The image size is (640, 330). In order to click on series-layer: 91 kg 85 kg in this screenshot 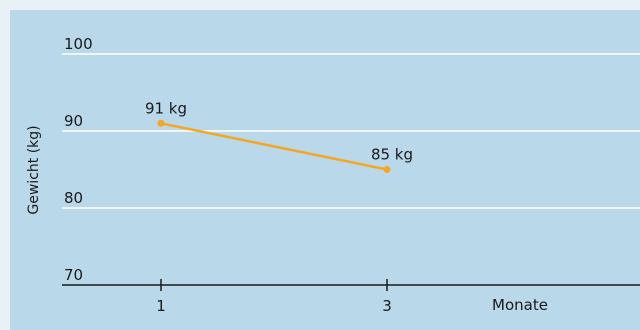, I will do `click(279, 136)`.